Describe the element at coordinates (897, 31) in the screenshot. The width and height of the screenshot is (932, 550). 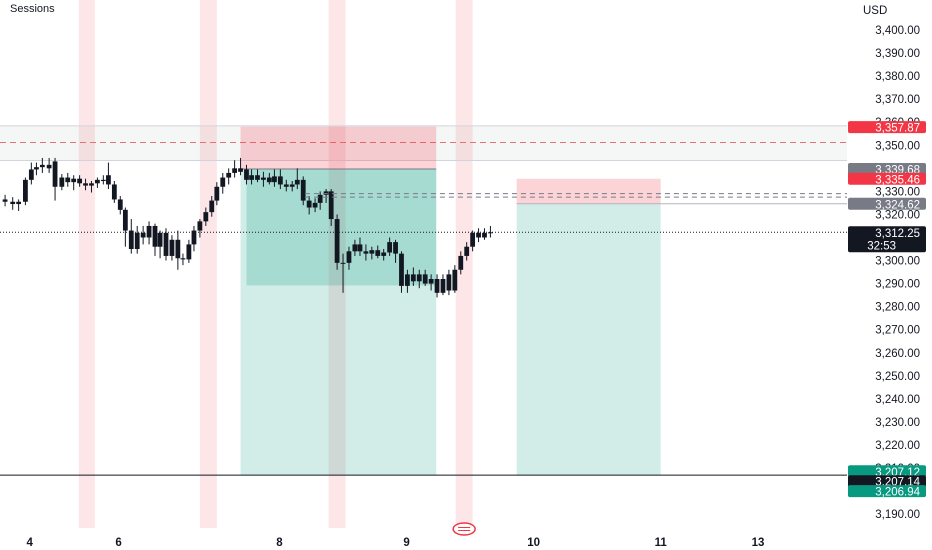
I see `price-tick-label: 3,400.00` at that location.